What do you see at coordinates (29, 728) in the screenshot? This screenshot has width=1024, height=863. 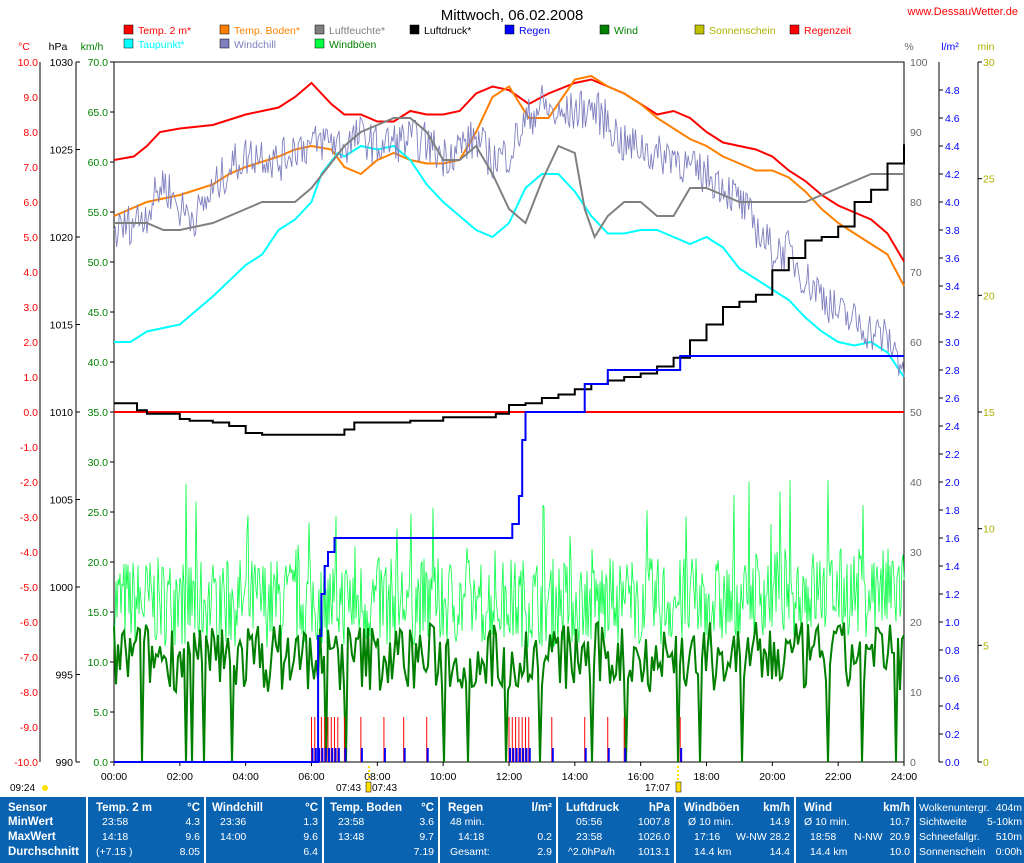 I see `axis-tick-celsius: -9.0` at bounding box center [29, 728].